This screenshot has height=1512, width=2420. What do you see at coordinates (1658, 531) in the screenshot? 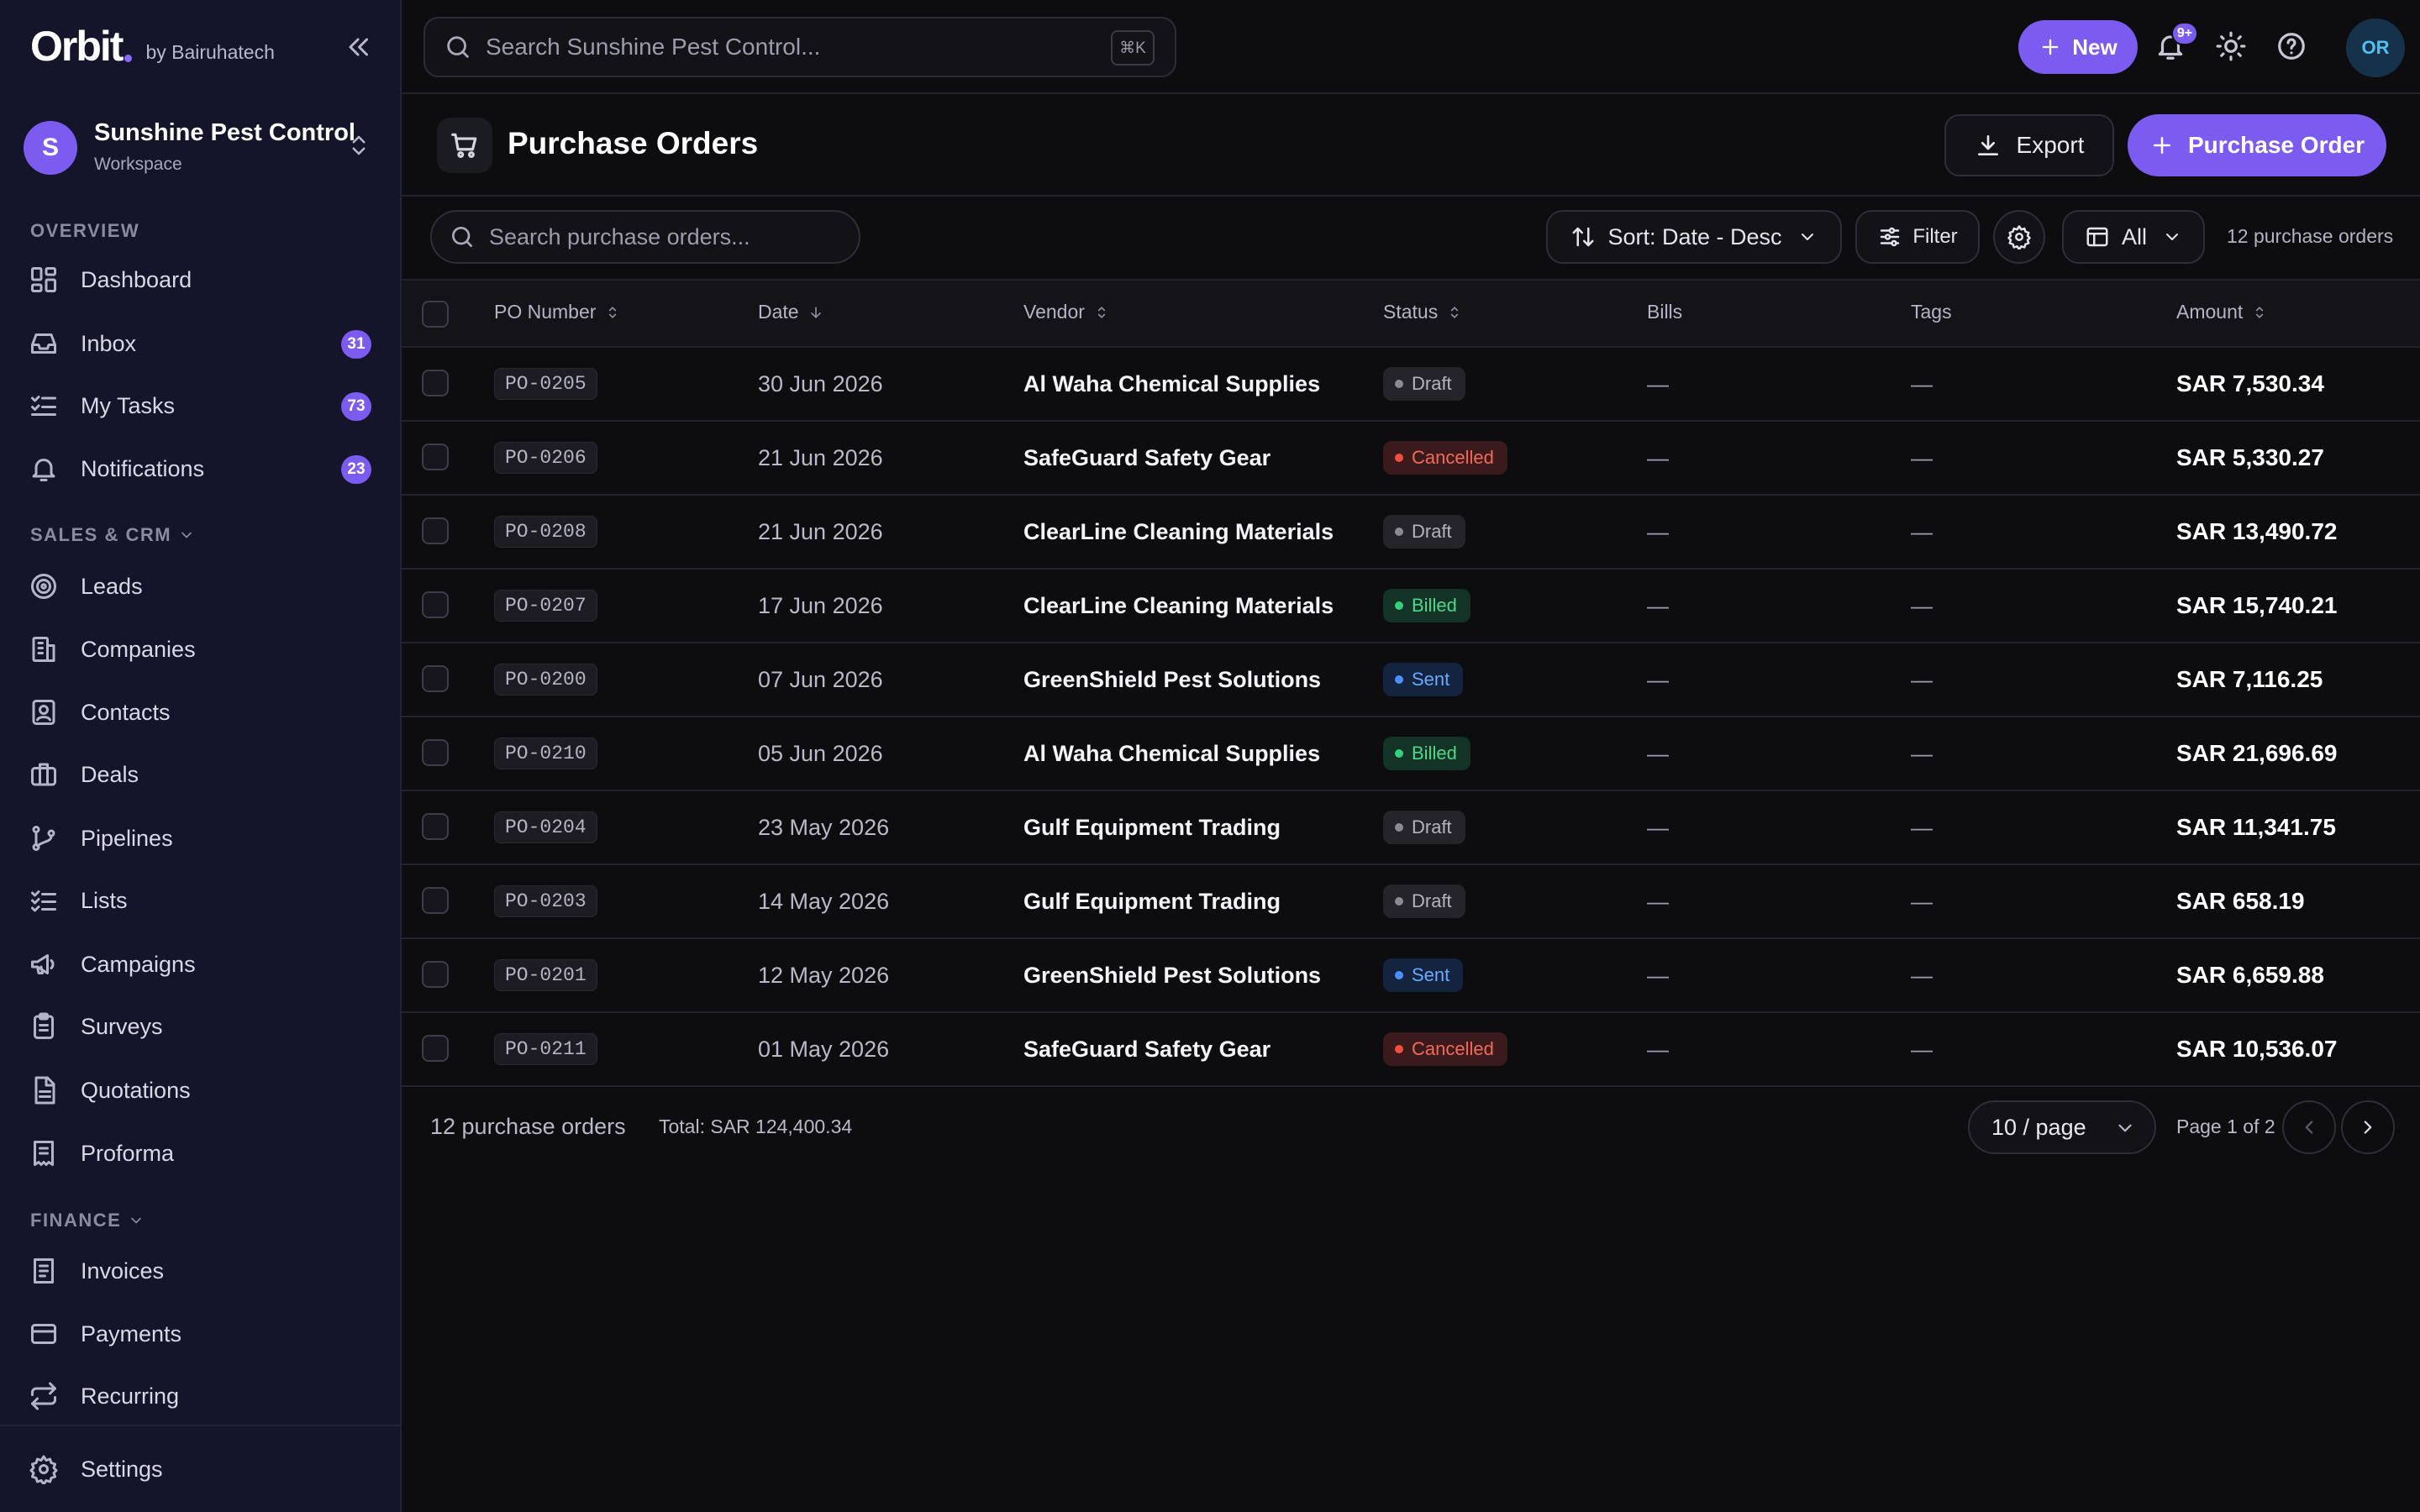
I see `bills-cell: —` at bounding box center [1658, 531].